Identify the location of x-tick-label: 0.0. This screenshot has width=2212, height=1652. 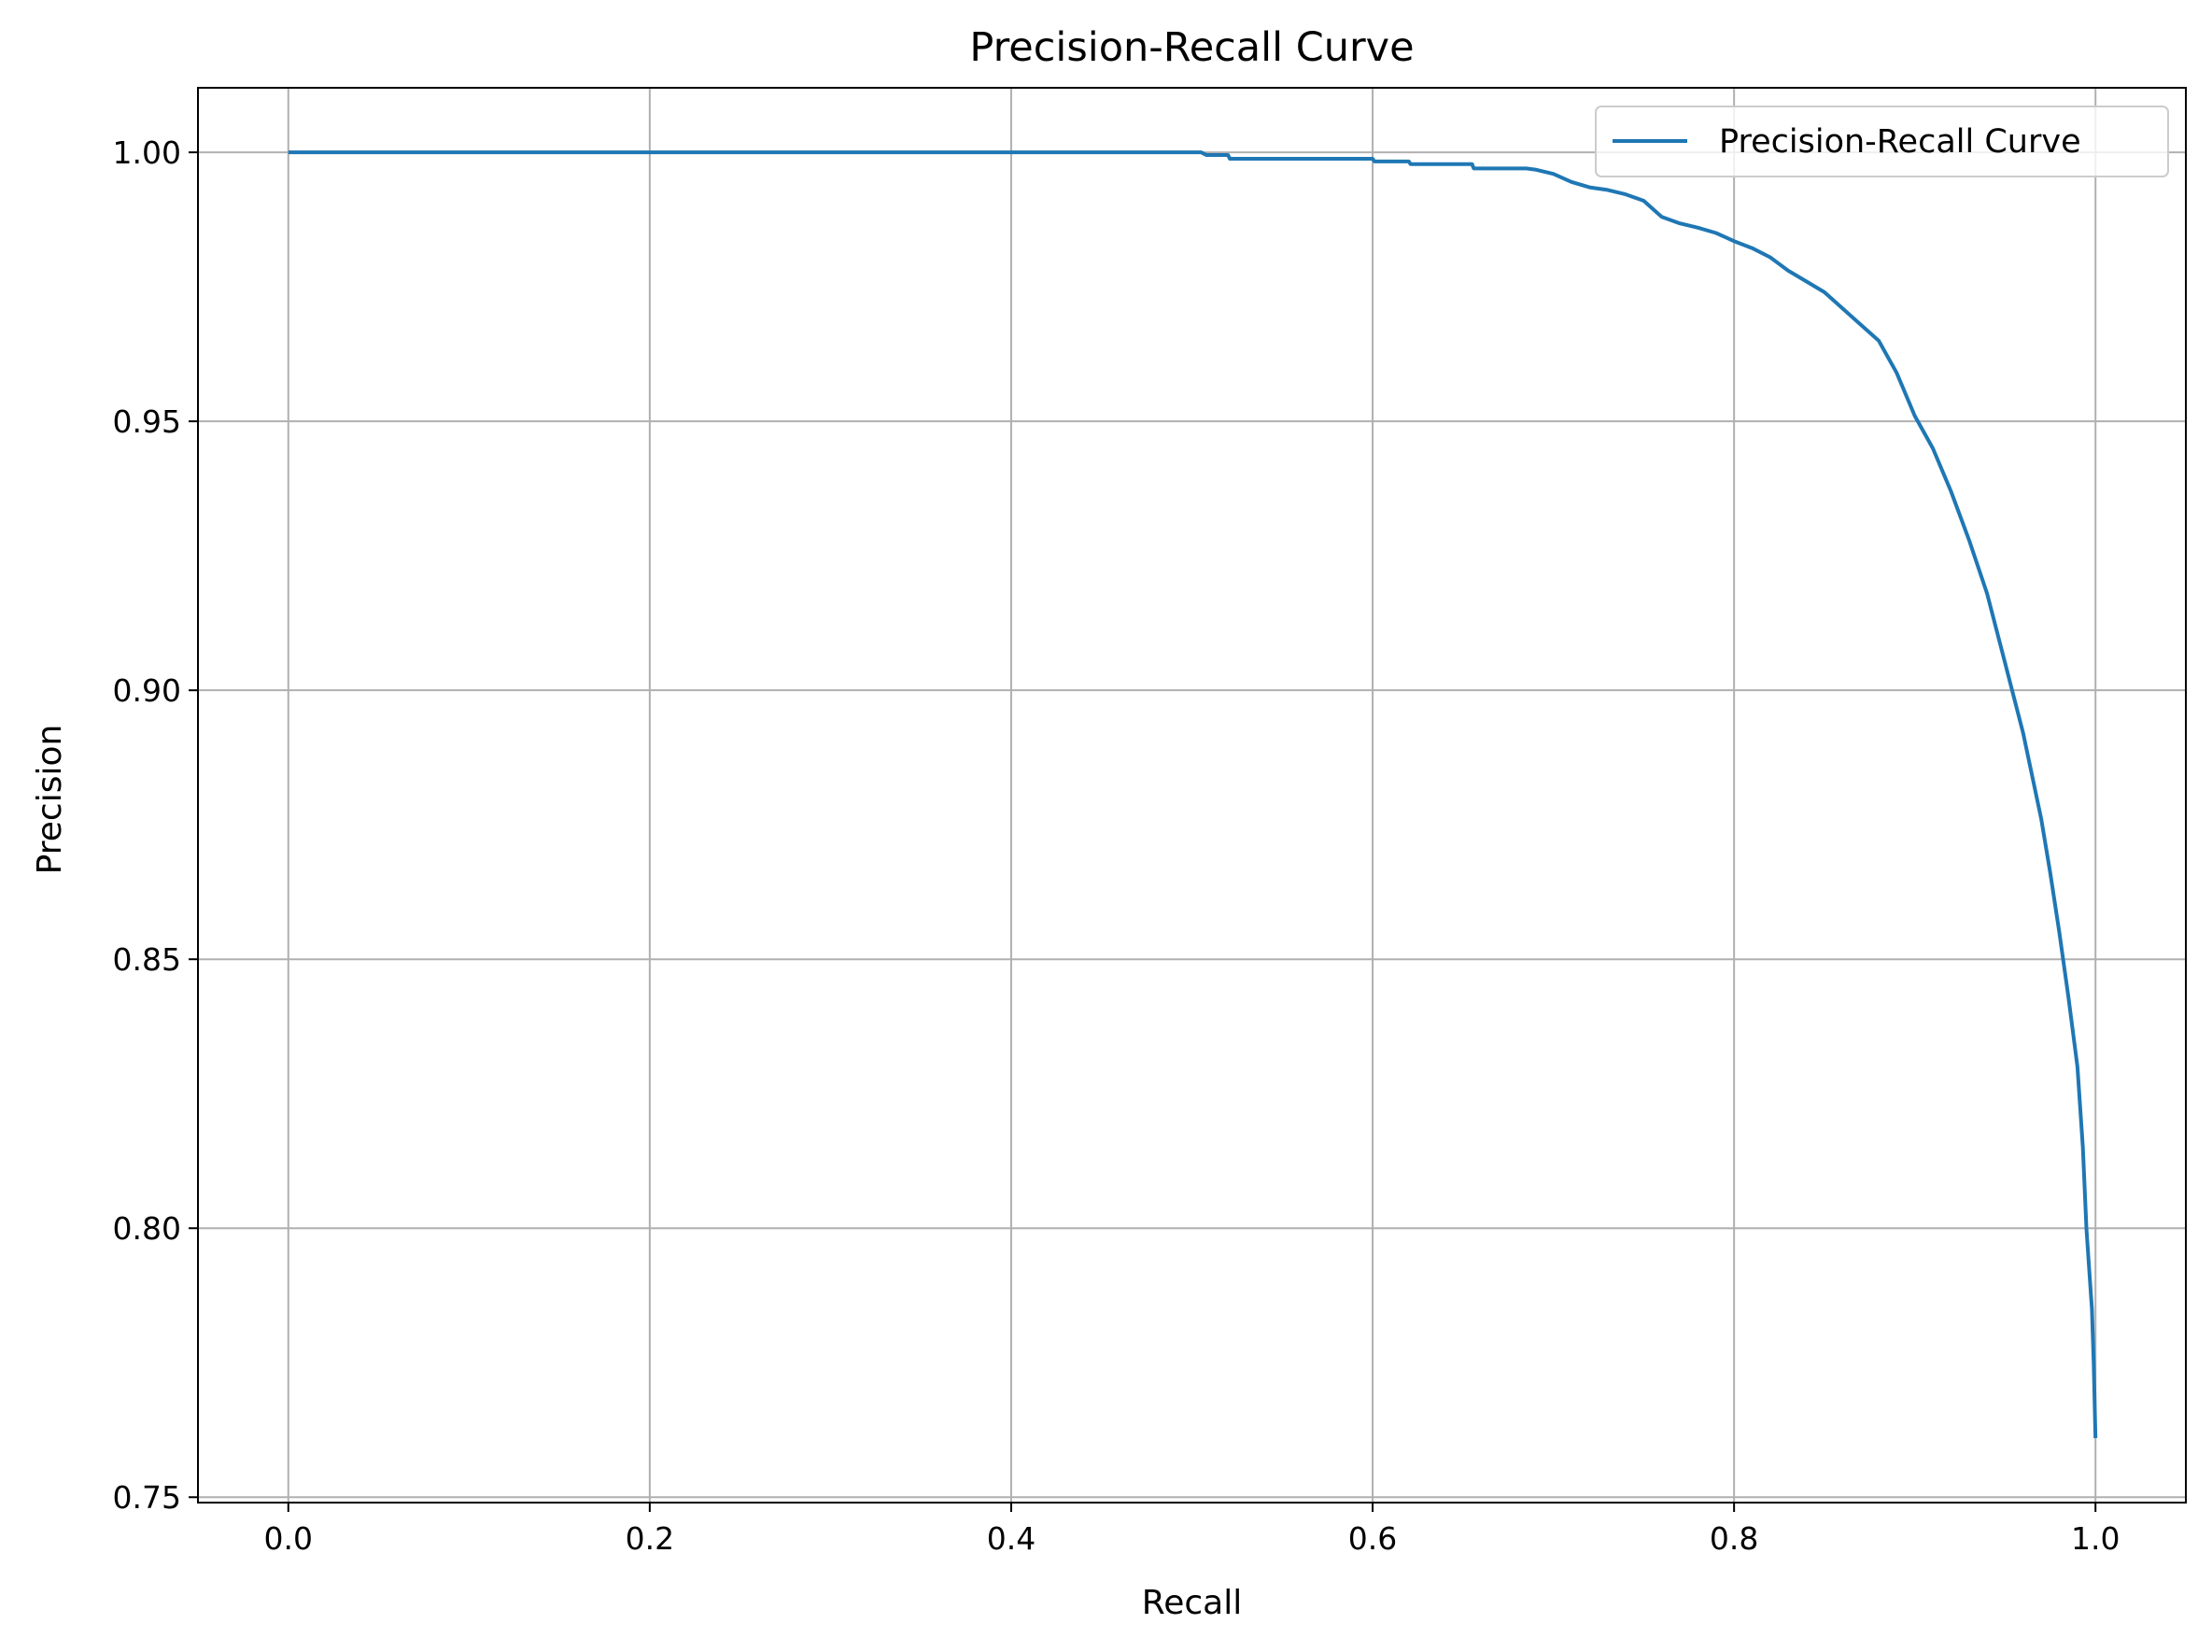
(288, 1538).